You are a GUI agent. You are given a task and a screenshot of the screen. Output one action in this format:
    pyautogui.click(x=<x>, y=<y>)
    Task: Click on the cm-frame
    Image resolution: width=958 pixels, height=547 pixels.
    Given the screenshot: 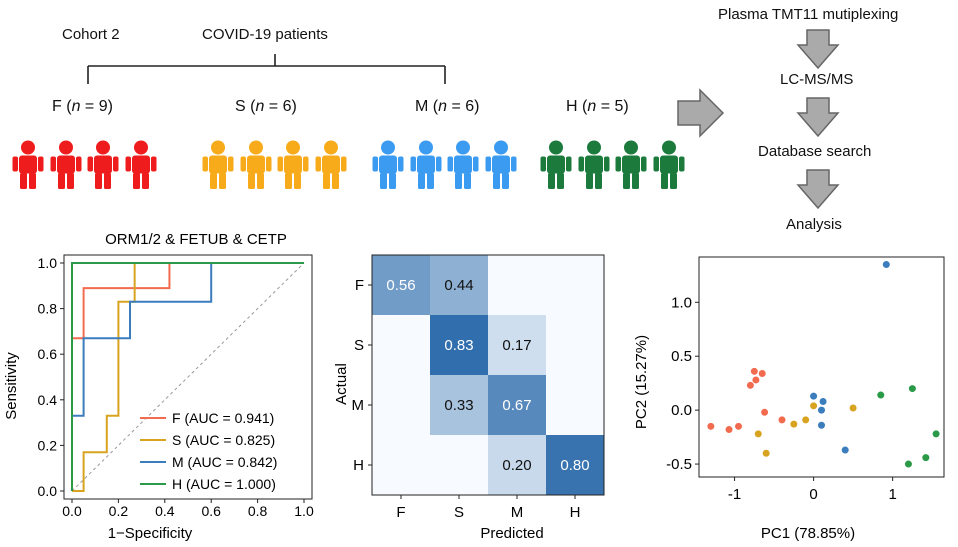 What is the action you would take?
    pyautogui.click(x=488, y=375)
    